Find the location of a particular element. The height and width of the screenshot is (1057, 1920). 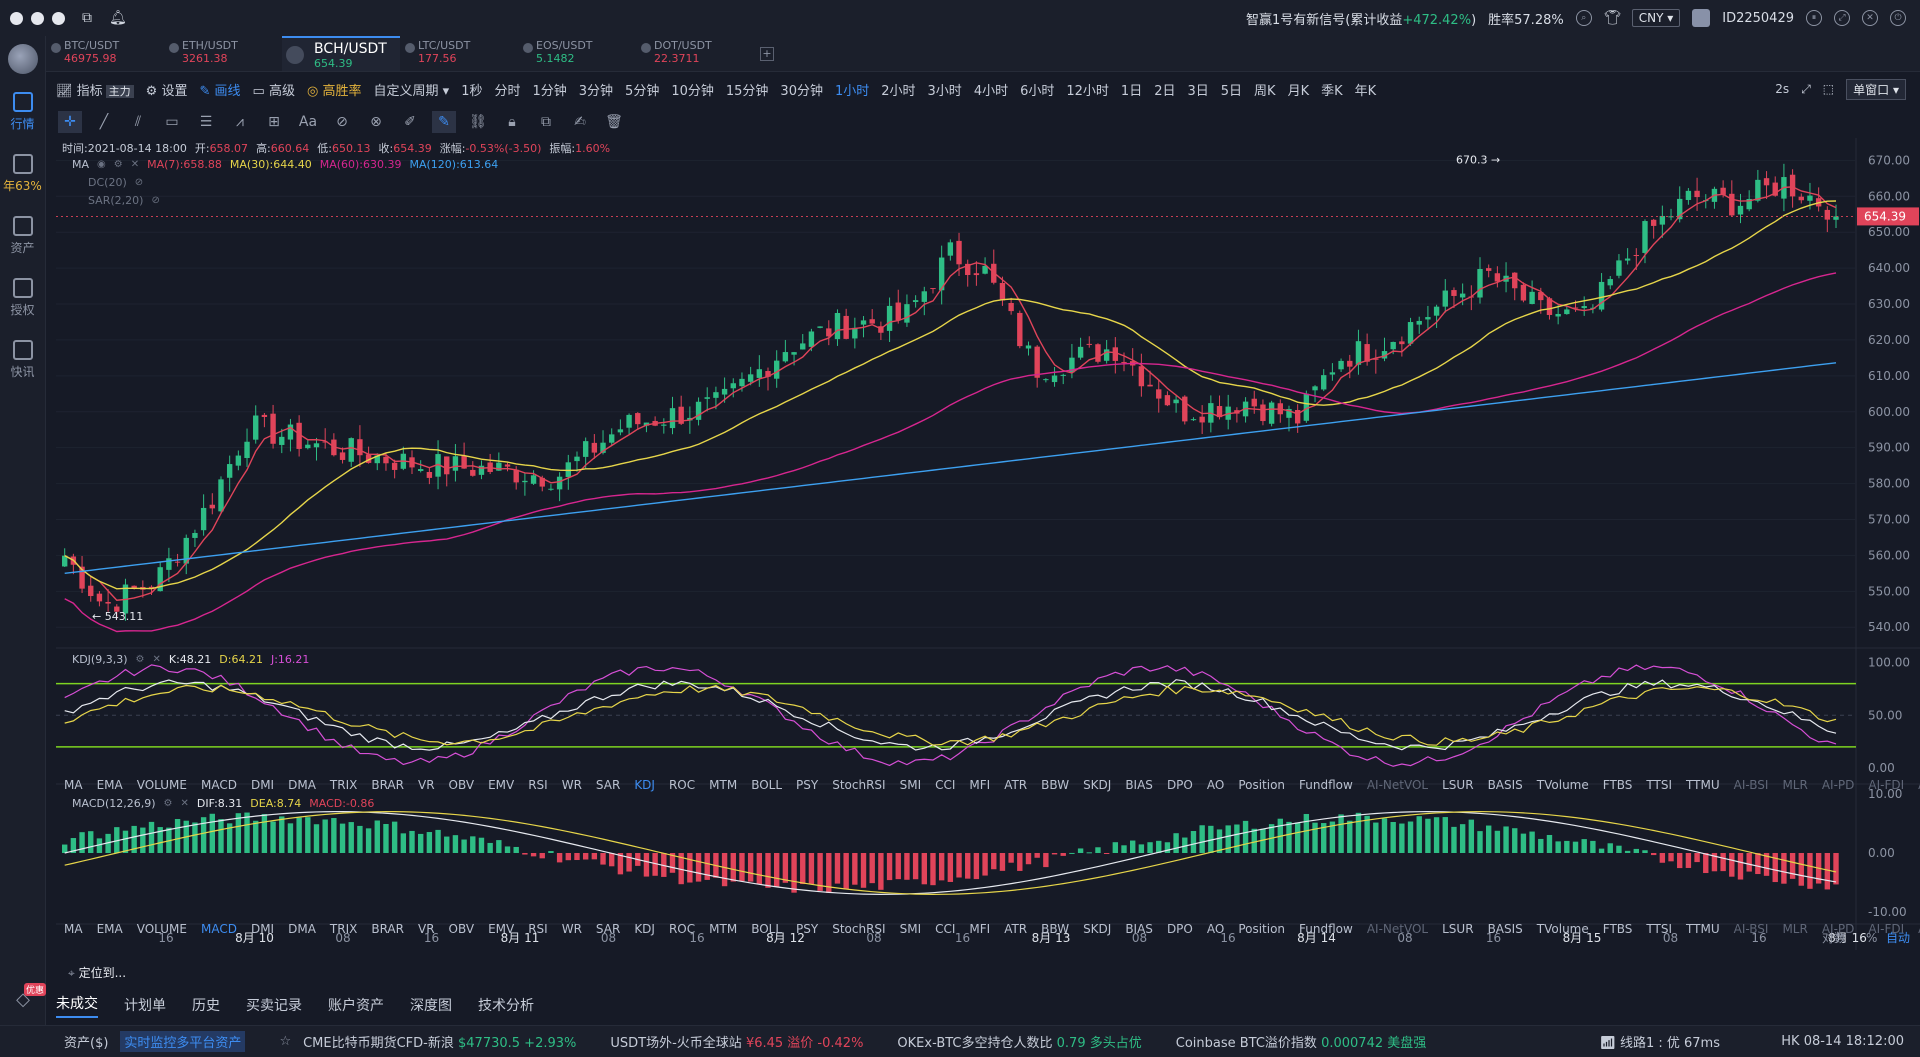

sidebar-item-market: 行情 is located at coordinates (22, 112).